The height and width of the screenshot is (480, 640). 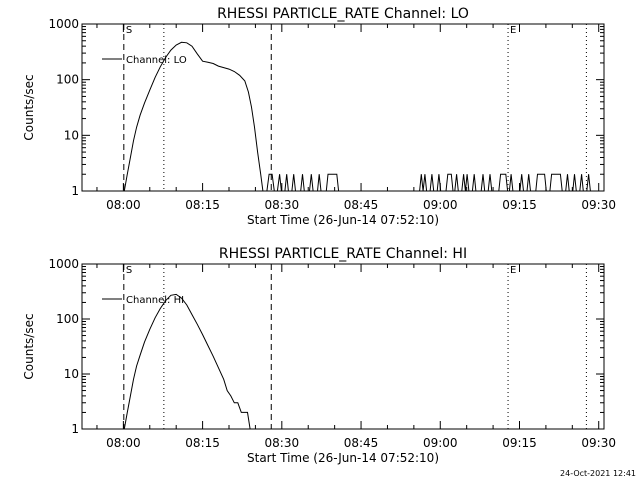 What do you see at coordinates (343, 14) in the screenshot?
I see `chart-title: RHESSI PARTICLE_RATE Channel: LO` at bounding box center [343, 14].